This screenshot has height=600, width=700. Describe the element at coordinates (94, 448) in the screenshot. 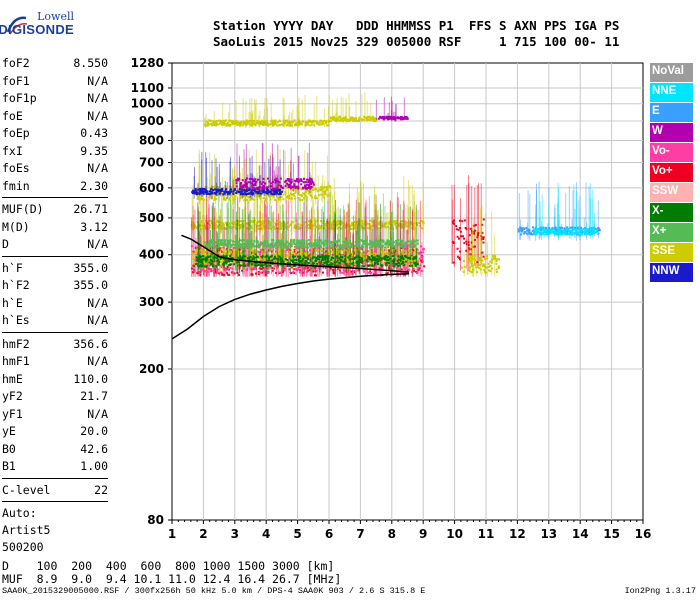

I see `param-value: 42.6` at that location.